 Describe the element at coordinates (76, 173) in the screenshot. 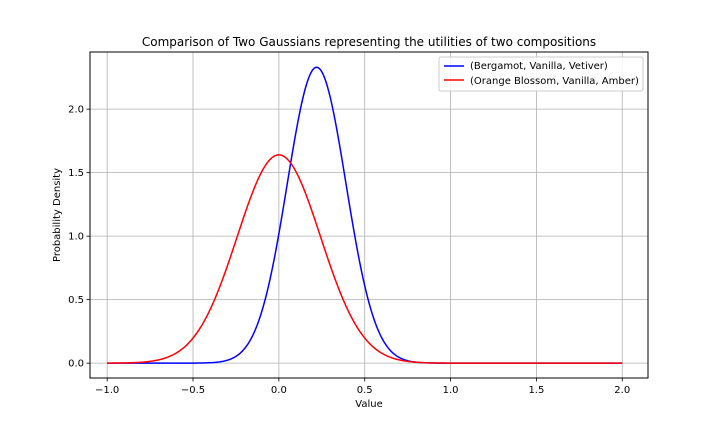

I see `y-tick-label: 1.5` at that location.